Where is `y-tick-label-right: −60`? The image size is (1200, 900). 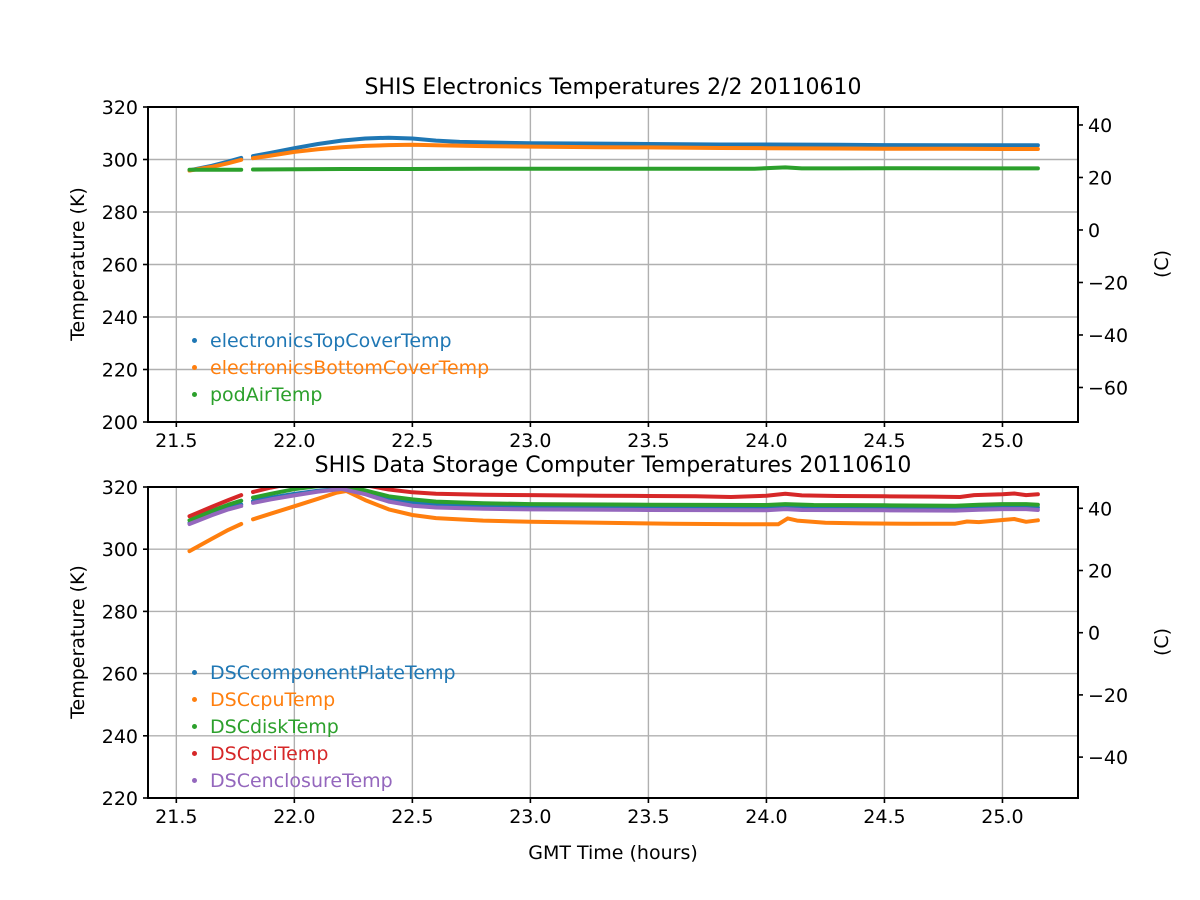
y-tick-label-right: −60 is located at coordinates (1108, 388).